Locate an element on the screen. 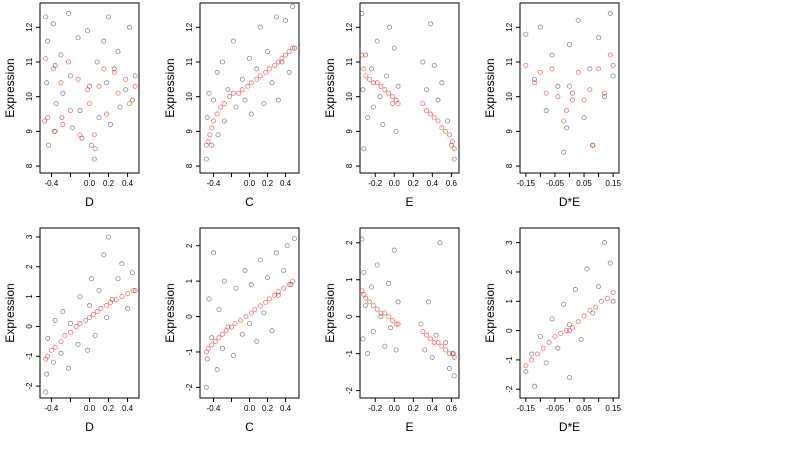  y-tick-label: -1 is located at coordinates (189, 352).